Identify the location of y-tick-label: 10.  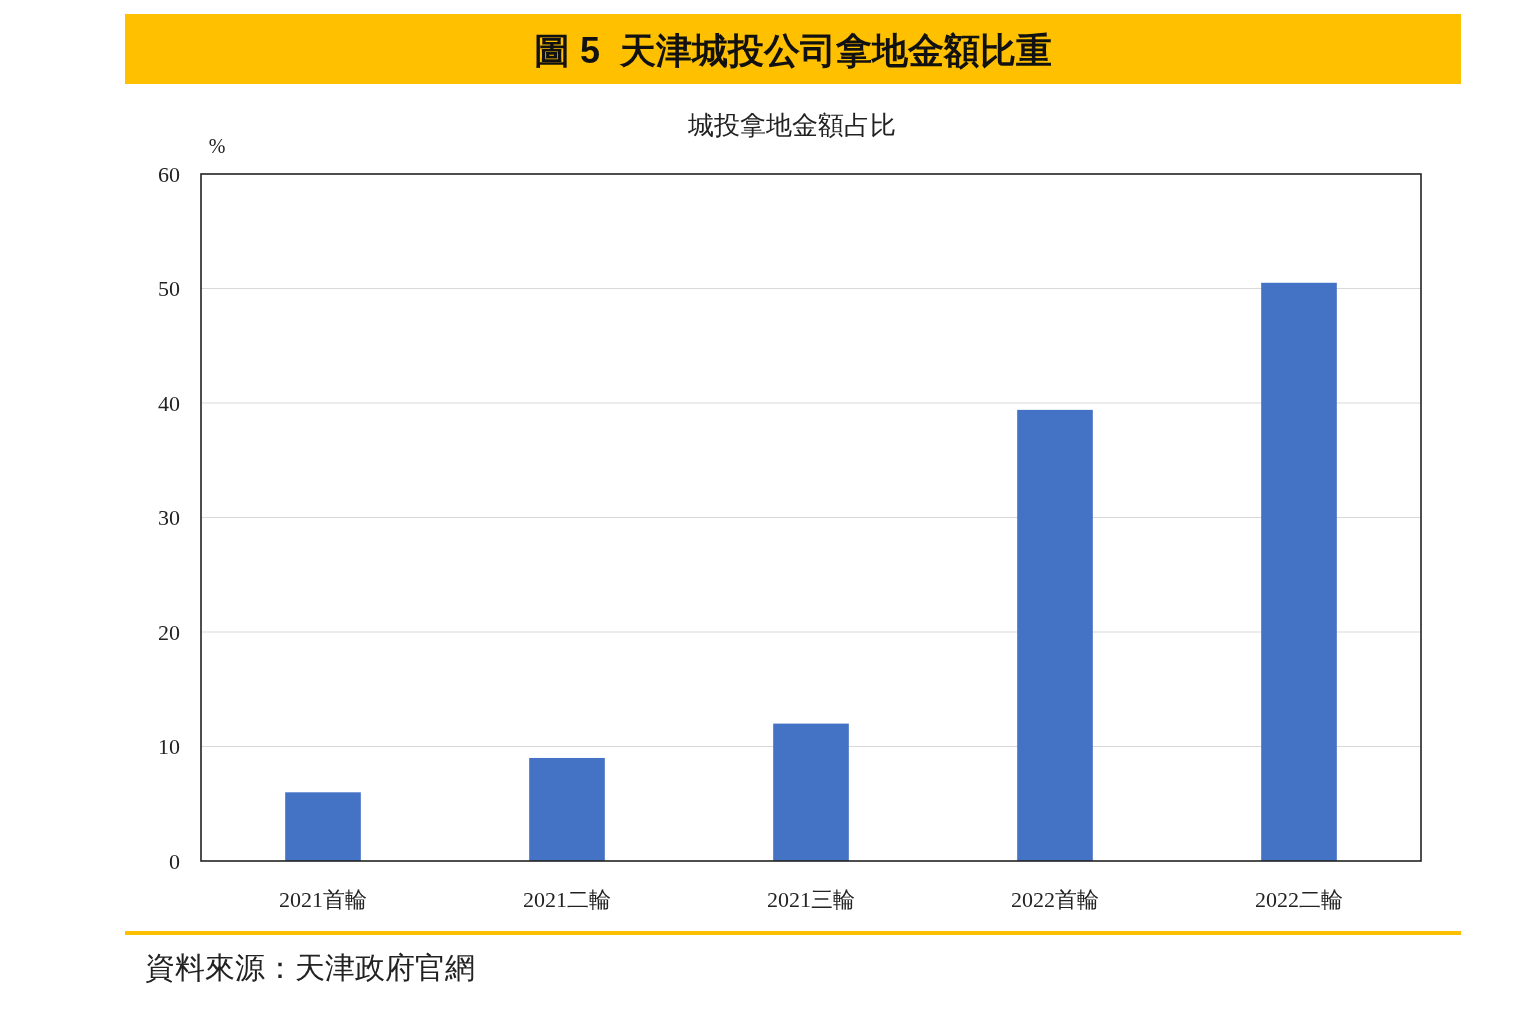
(169, 747).